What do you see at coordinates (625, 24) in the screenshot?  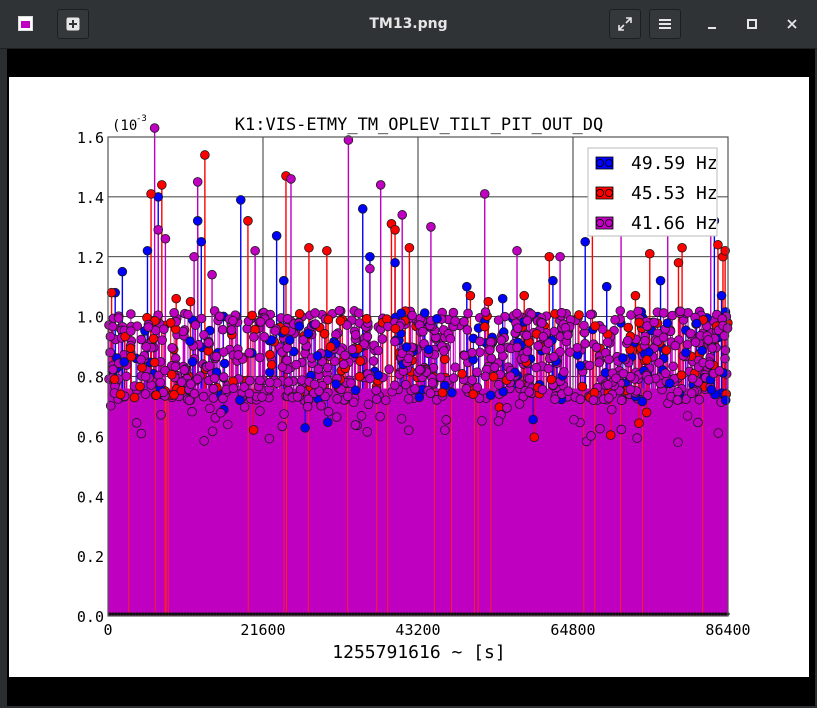 I see `fullscreen-button` at bounding box center [625, 24].